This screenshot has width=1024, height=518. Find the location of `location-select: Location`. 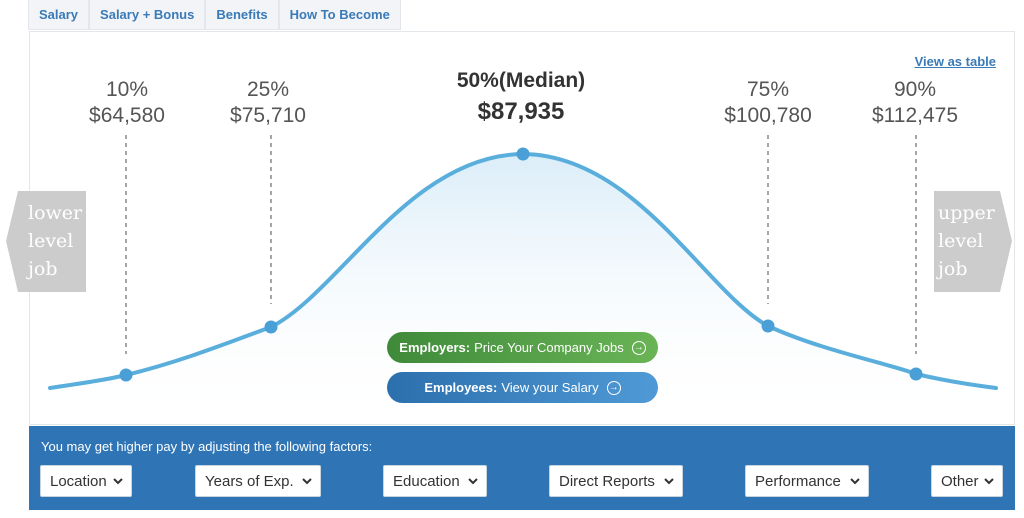

location-select: Location is located at coordinates (86, 481).